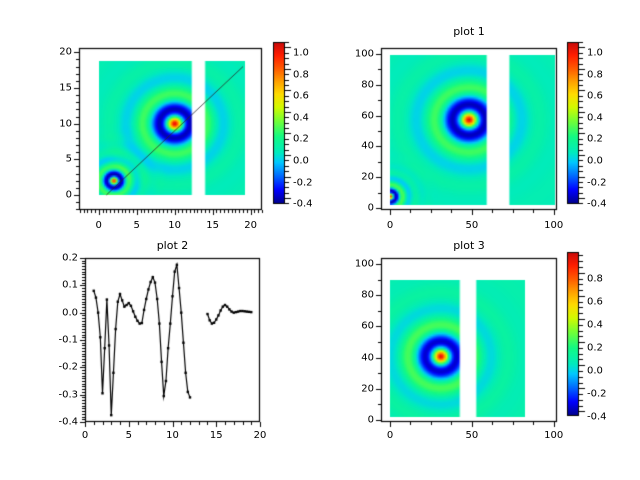  Describe the element at coordinates (68, 395) in the screenshot. I see `tick-label: -0.3` at that location.